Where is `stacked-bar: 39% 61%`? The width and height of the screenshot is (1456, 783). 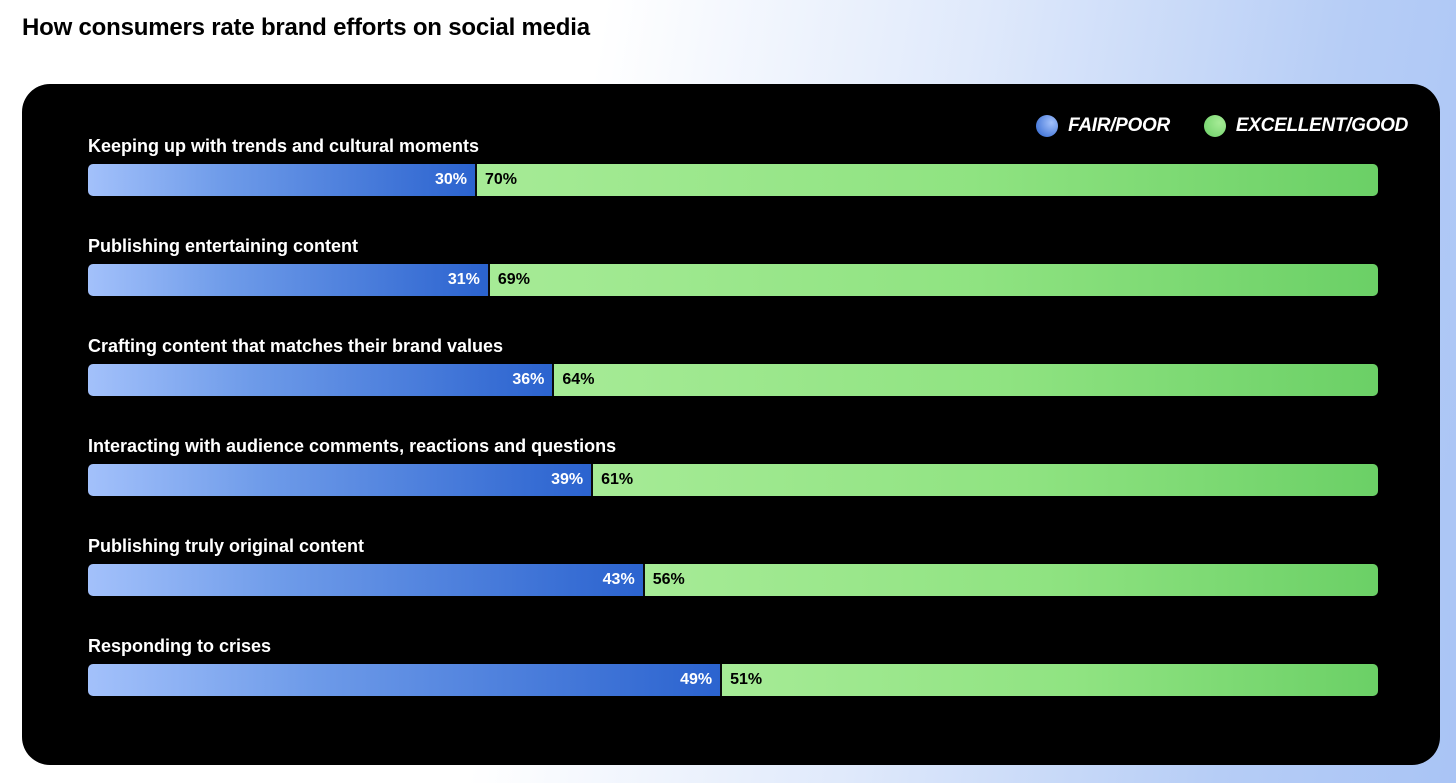
stacked-bar: 39% 61% is located at coordinates (733, 480).